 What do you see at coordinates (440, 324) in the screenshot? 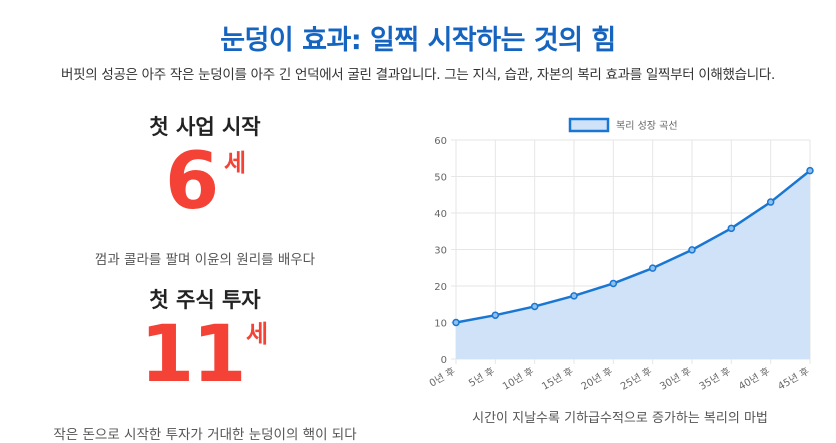
I see `y-tick-label: 10` at bounding box center [440, 324].